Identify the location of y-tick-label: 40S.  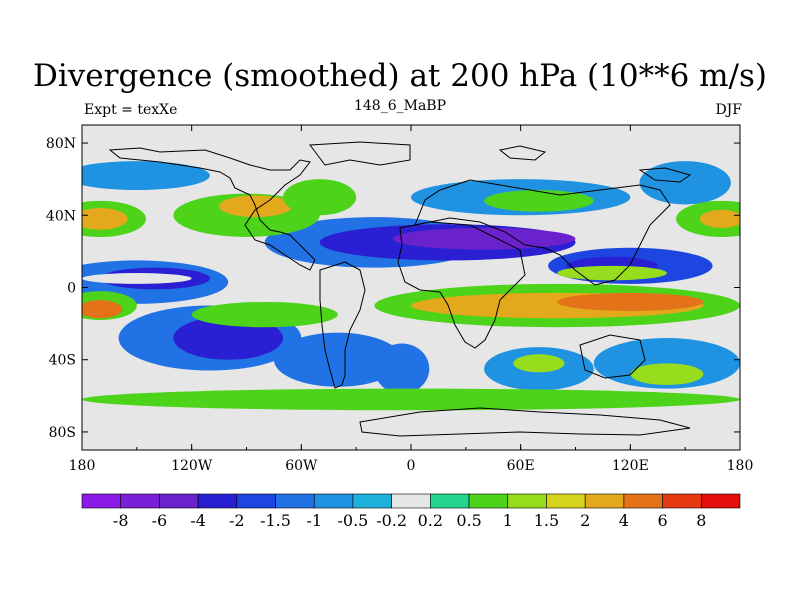
(62, 361).